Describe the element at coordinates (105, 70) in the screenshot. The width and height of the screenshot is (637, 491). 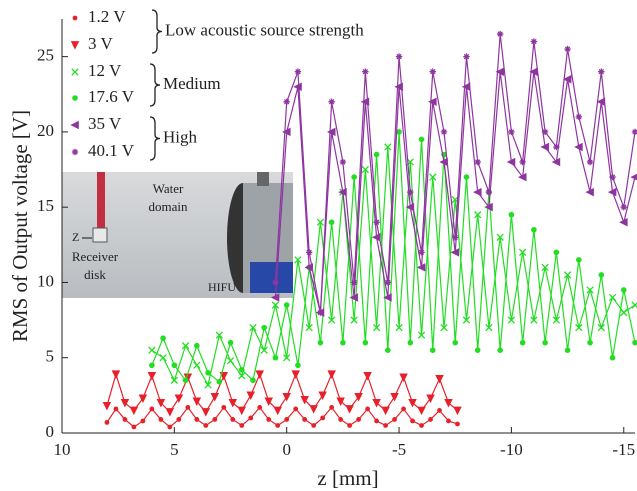
I see `legend-label: 12 V` at that location.